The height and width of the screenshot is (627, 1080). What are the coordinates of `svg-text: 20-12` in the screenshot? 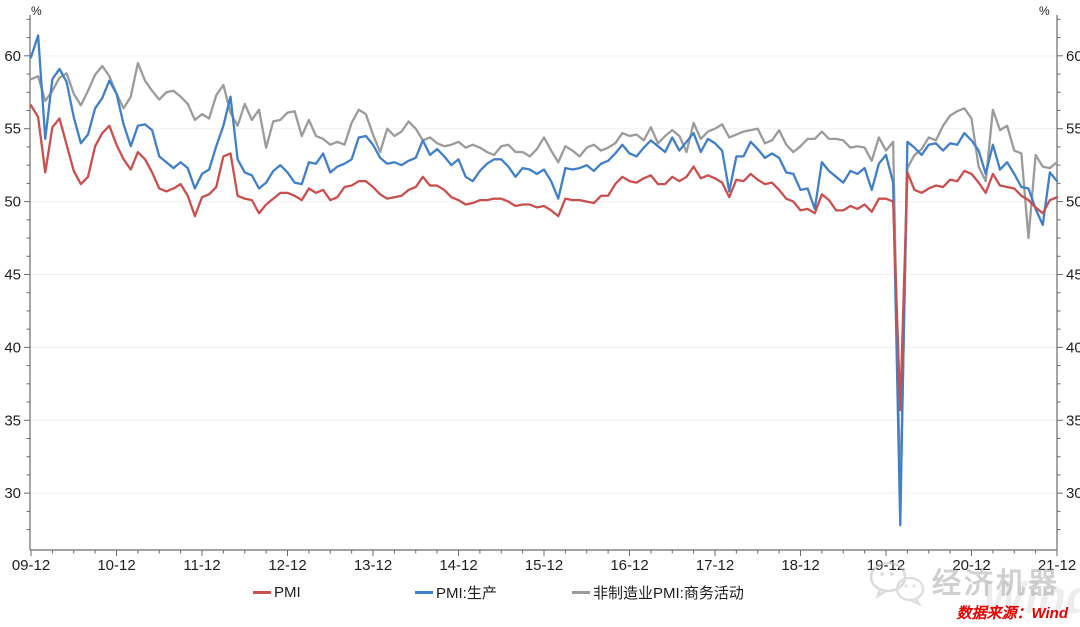 It's located at (971, 565).